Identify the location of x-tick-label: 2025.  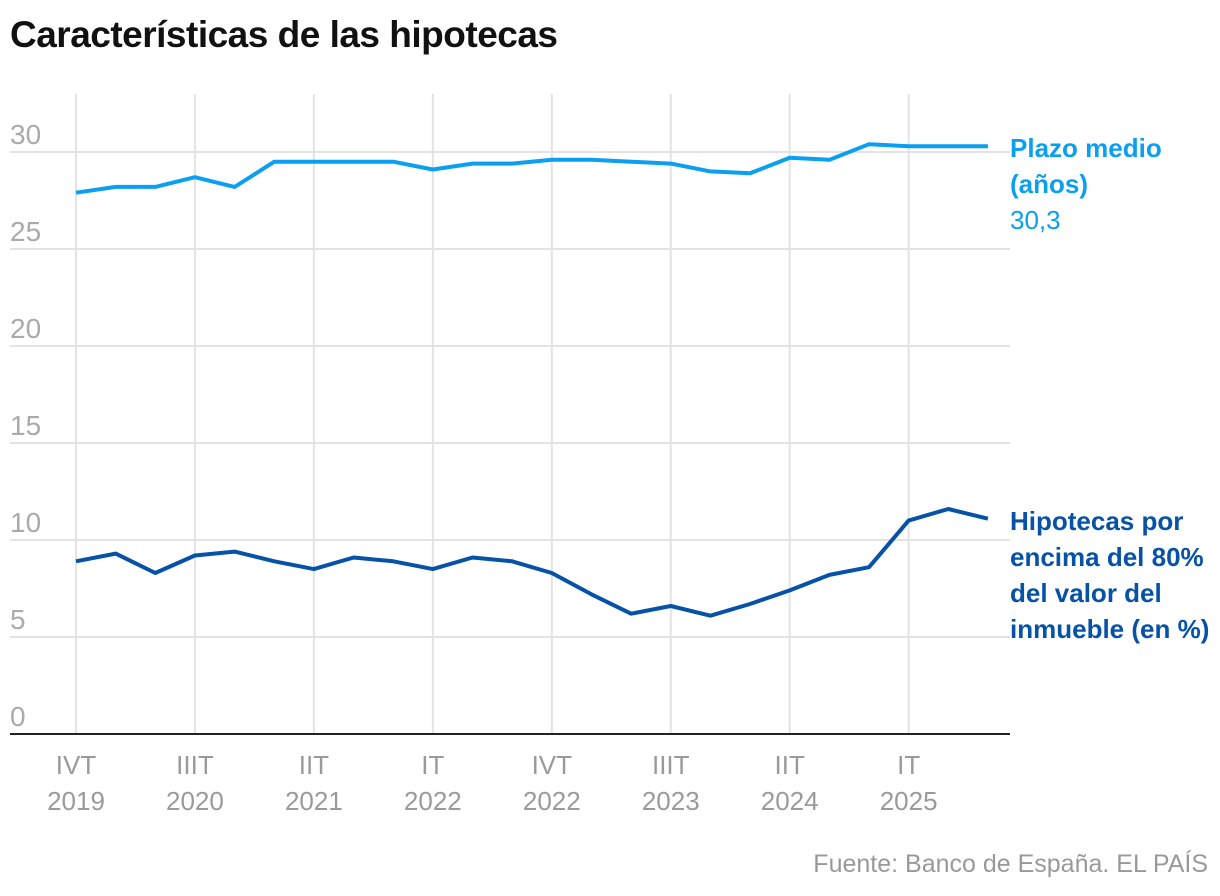
(909, 801).